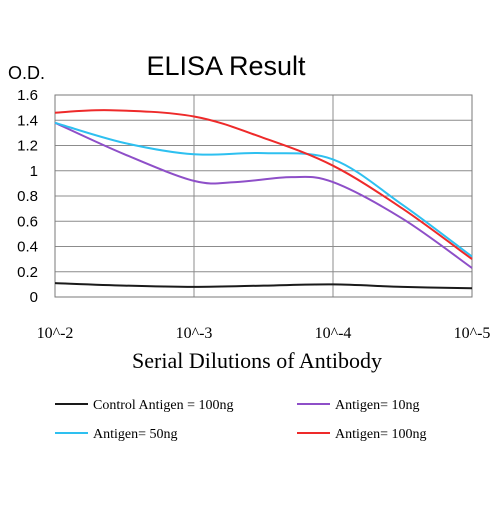 This screenshot has width=500, height=505. What do you see at coordinates (27, 221) in the screenshot?
I see `y-tick-label: 0.6` at bounding box center [27, 221].